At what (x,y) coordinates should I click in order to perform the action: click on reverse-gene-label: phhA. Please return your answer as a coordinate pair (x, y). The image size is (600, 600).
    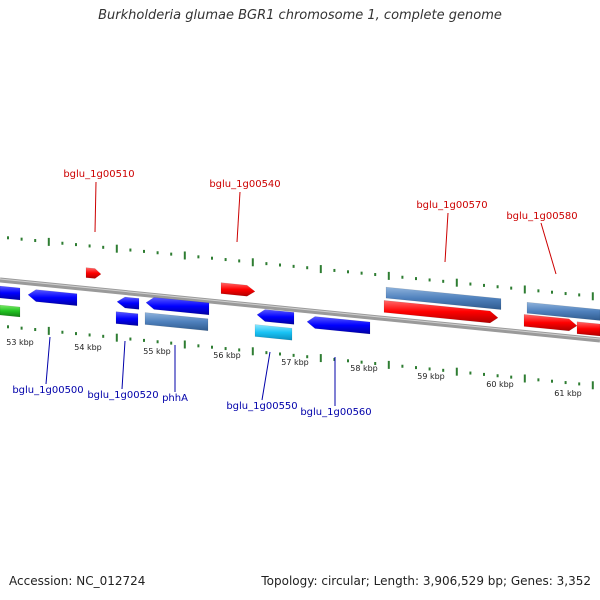
    Looking at the image, I should click on (175, 398).